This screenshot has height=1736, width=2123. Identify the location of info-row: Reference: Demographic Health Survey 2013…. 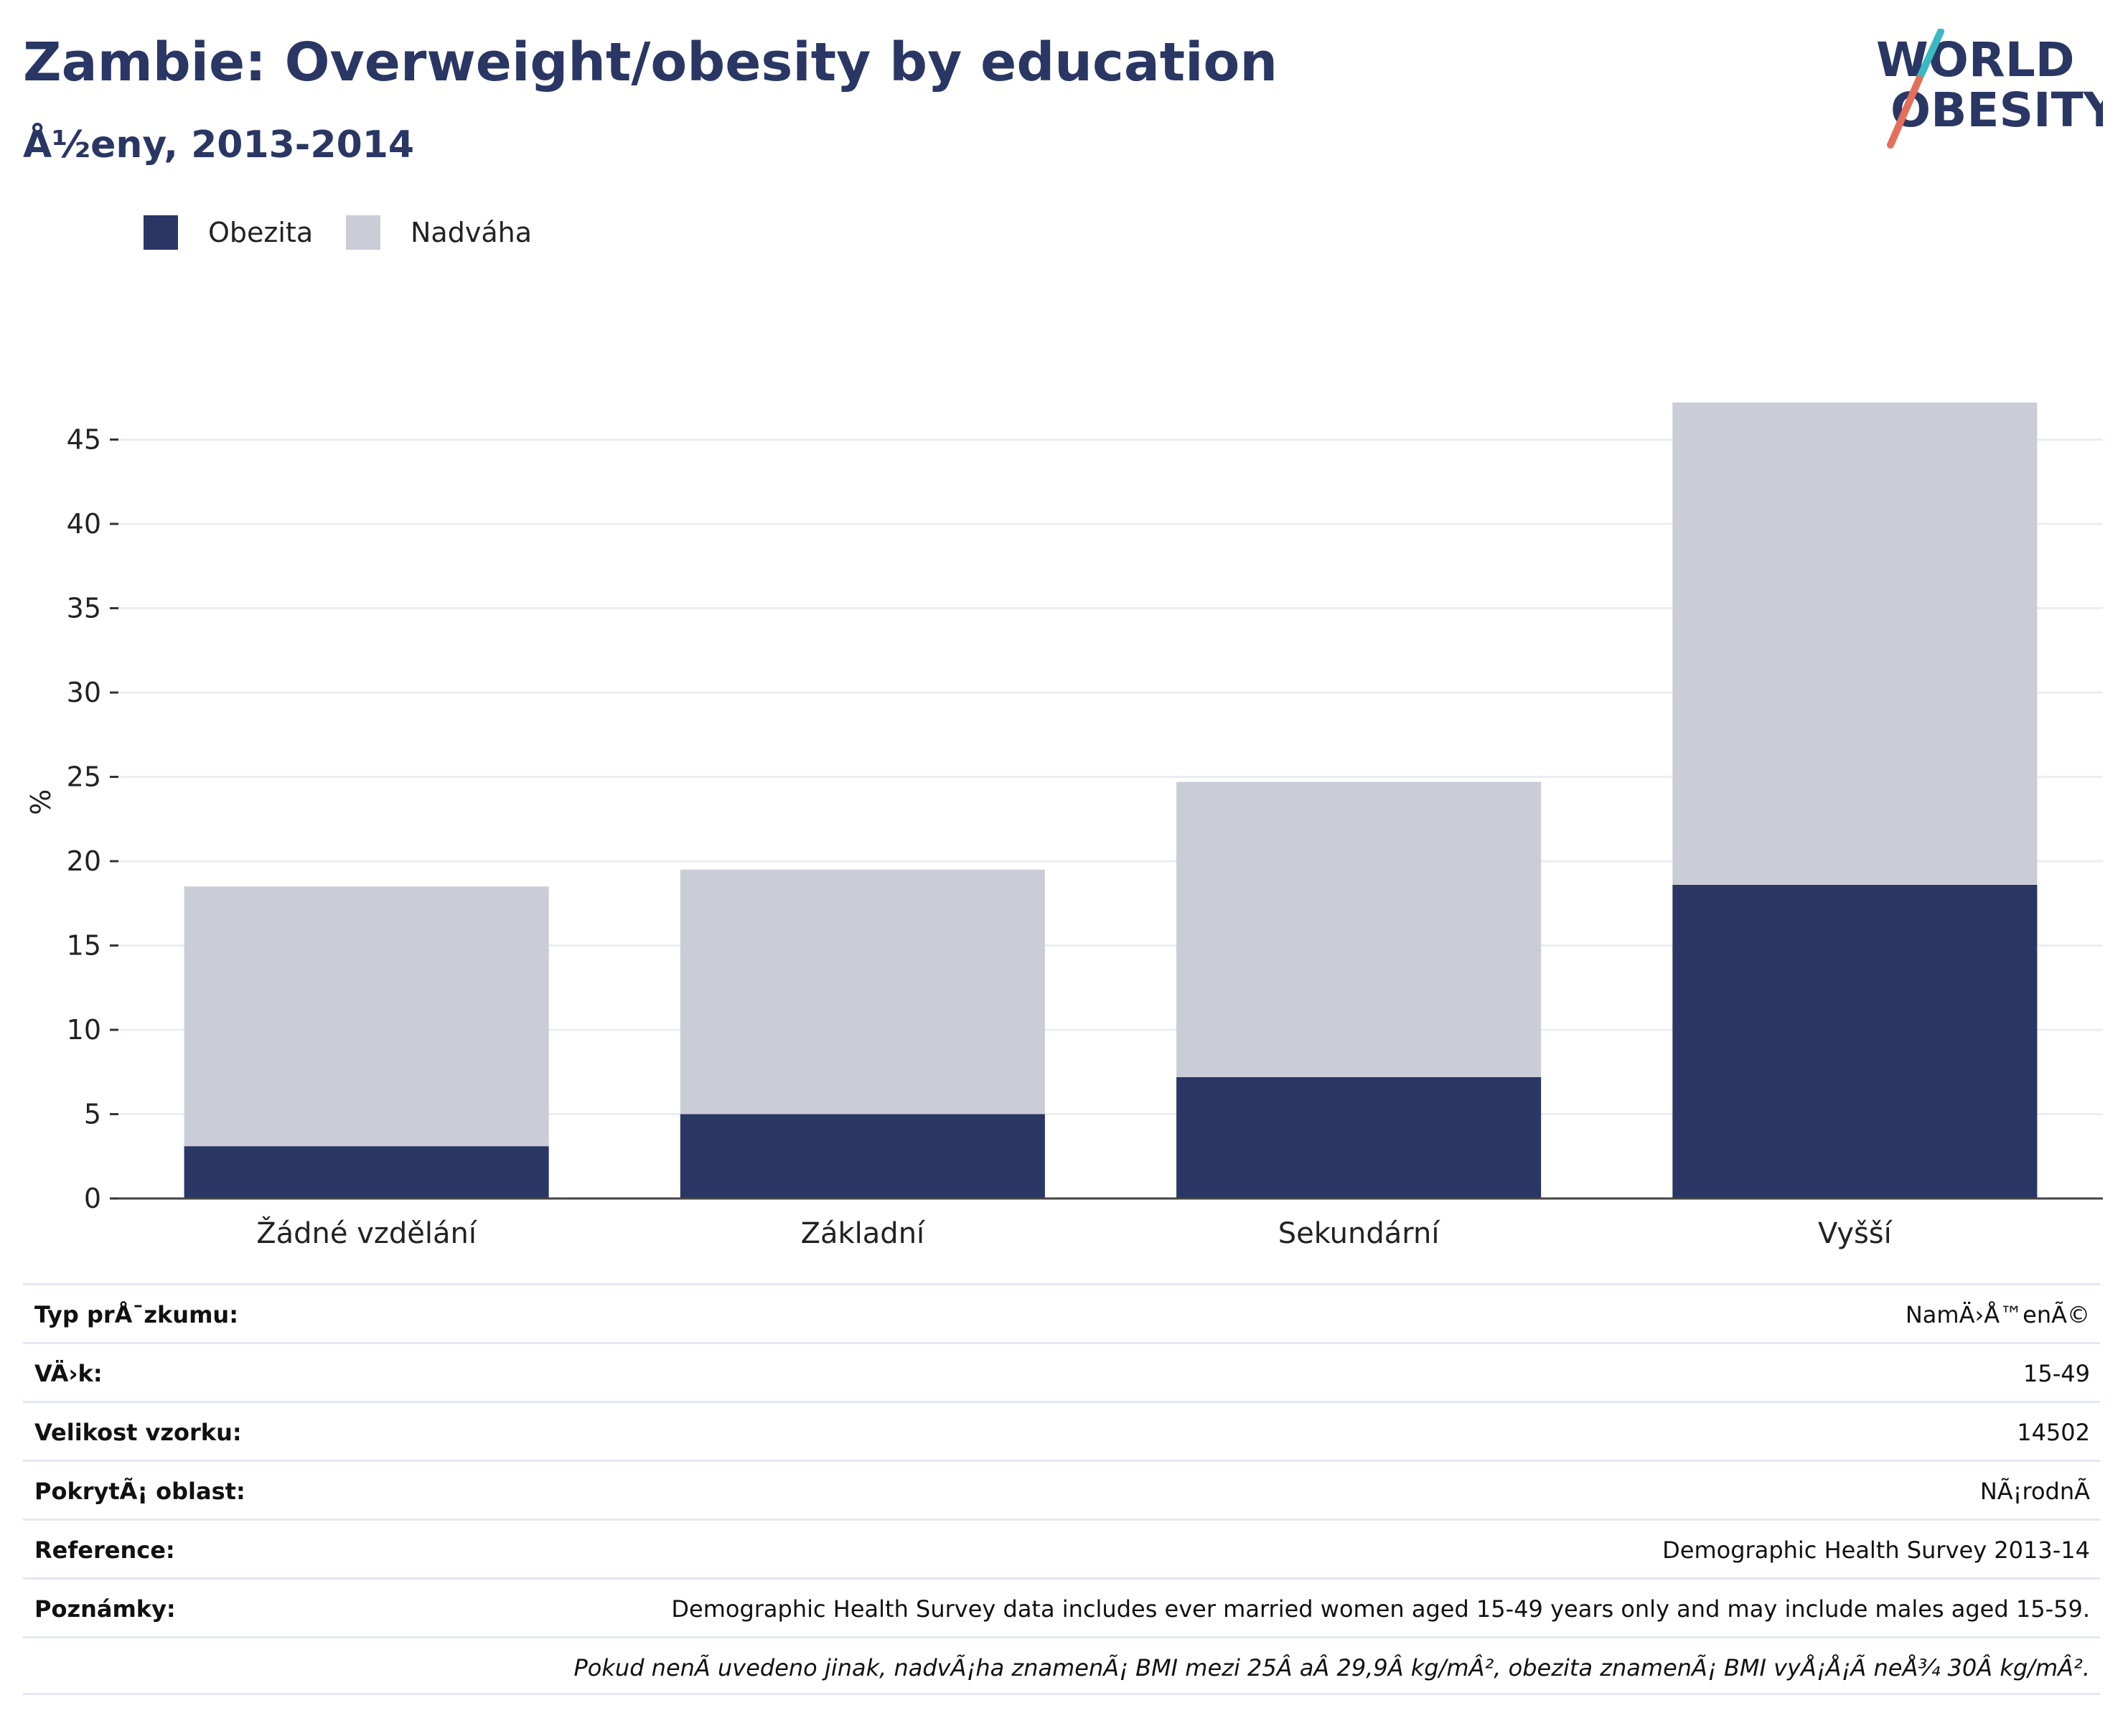
(1061, 1548).